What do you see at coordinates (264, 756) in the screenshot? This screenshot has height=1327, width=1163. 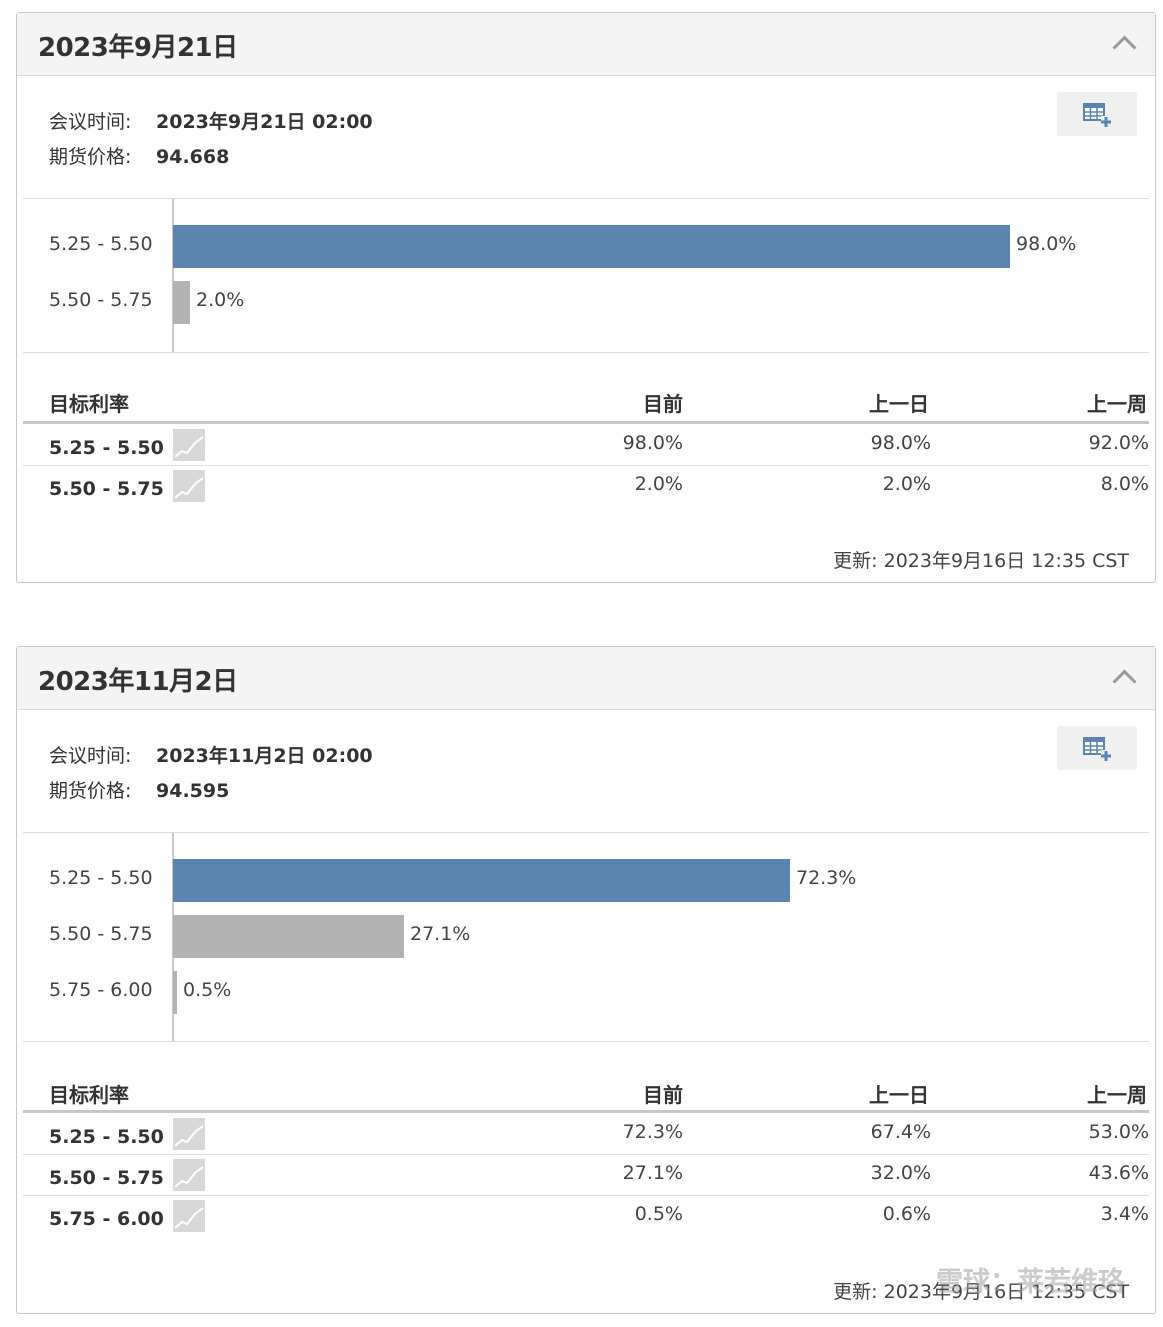 I see `meeting-time-value: 2023年11月2日 02:00` at bounding box center [264, 756].